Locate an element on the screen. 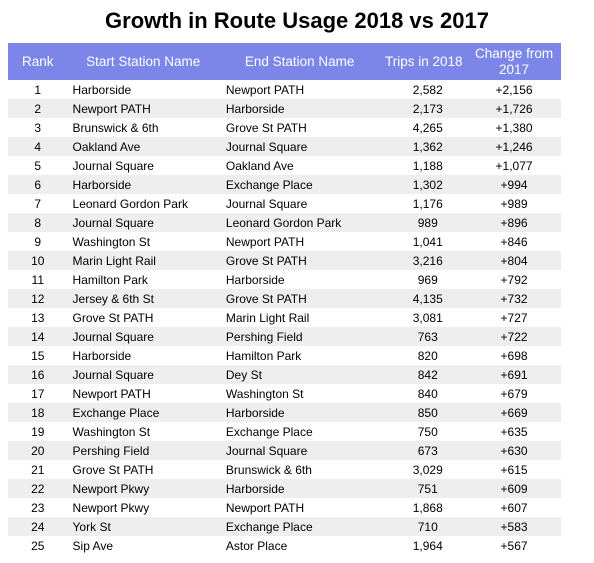  table-row: 24 York St Exchange Place 710 +583 is located at coordinates (284, 526).